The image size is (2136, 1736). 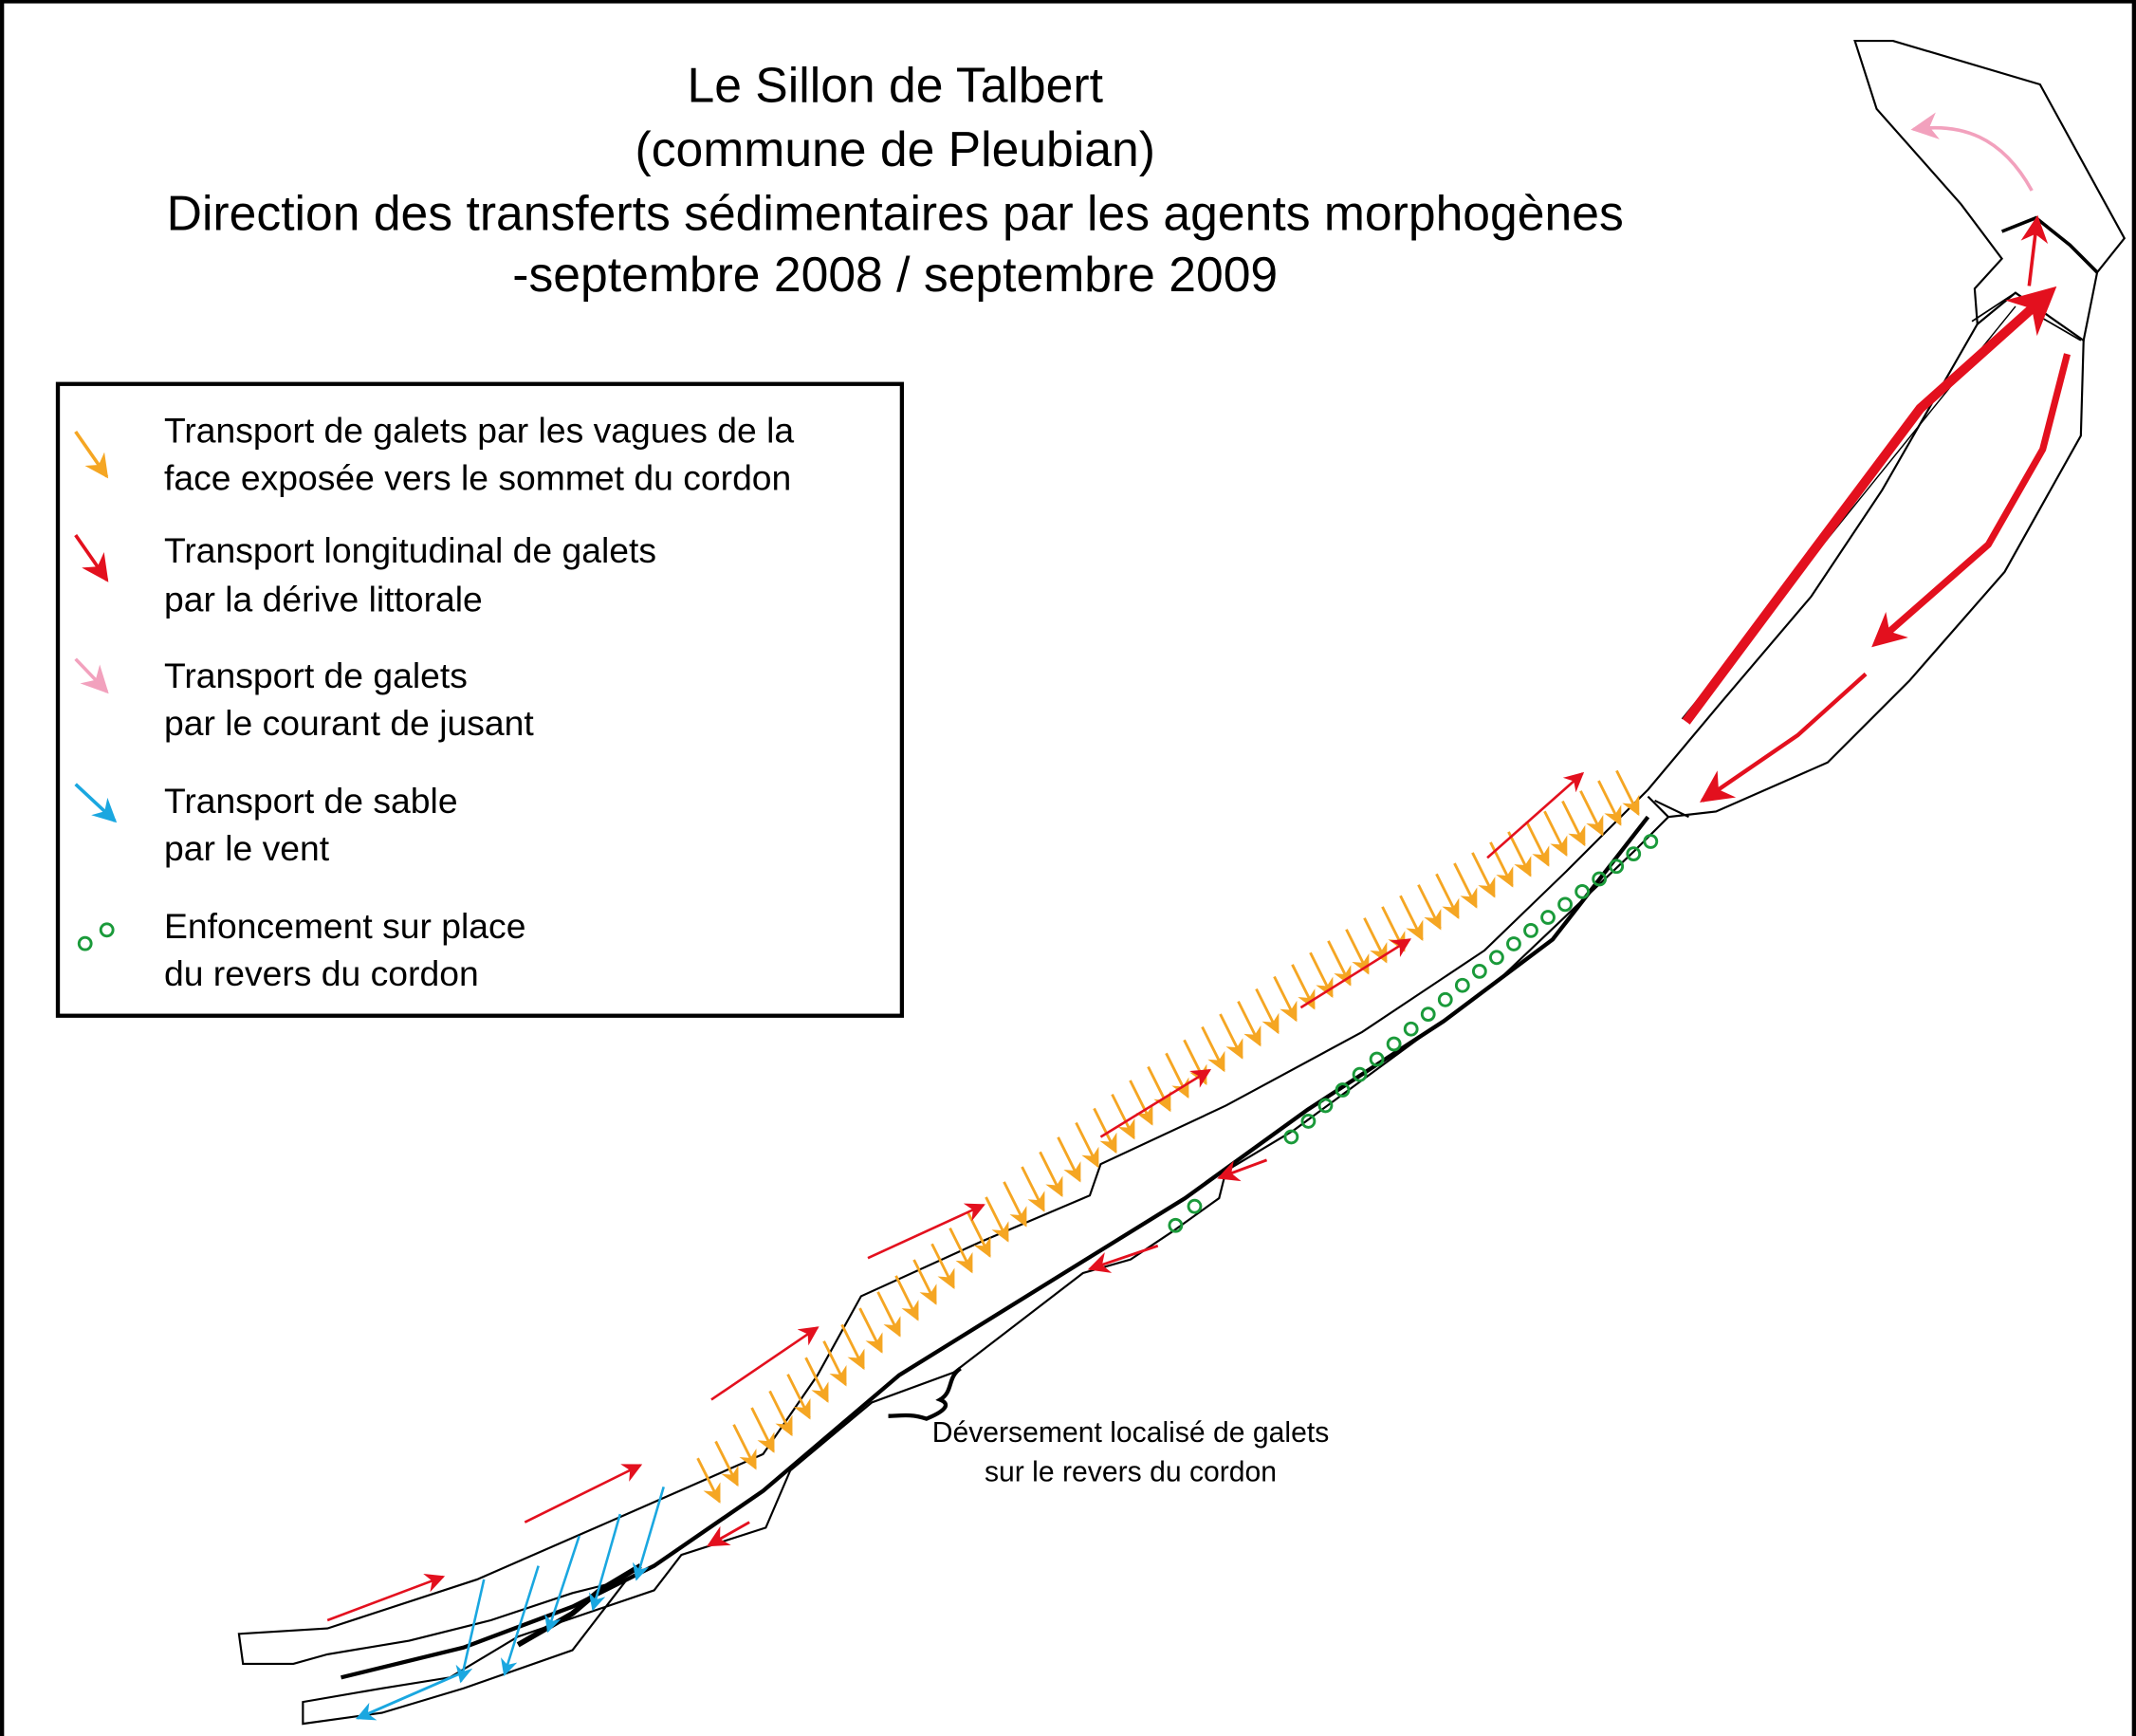 What do you see at coordinates (895, 148) in the screenshot?
I see `title-line: (commune de Pleubian)` at bounding box center [895, 148].